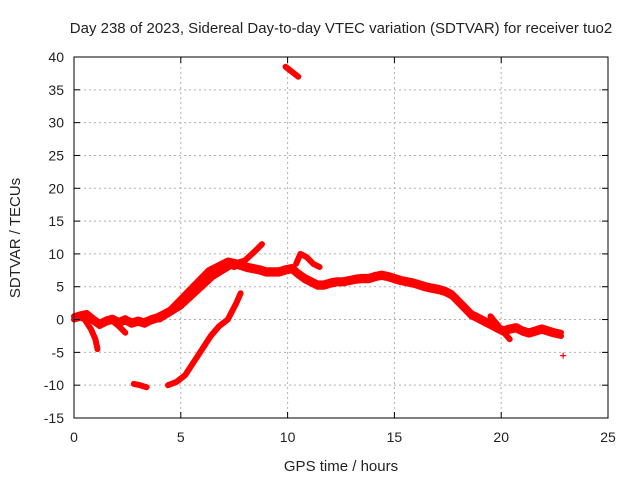  Describe the element at coordinates (56, 155) in the screenshot. I see `y-tick-label: 25` at that location.